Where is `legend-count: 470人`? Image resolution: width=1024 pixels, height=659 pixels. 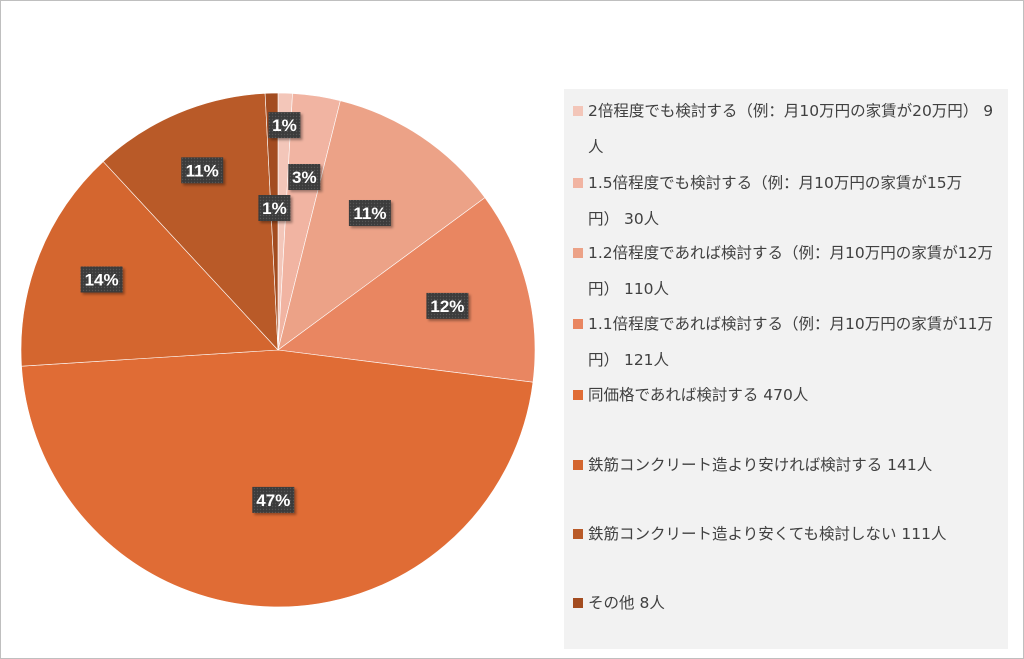 legend-count: 470人 is located at coordinates (786, 395).